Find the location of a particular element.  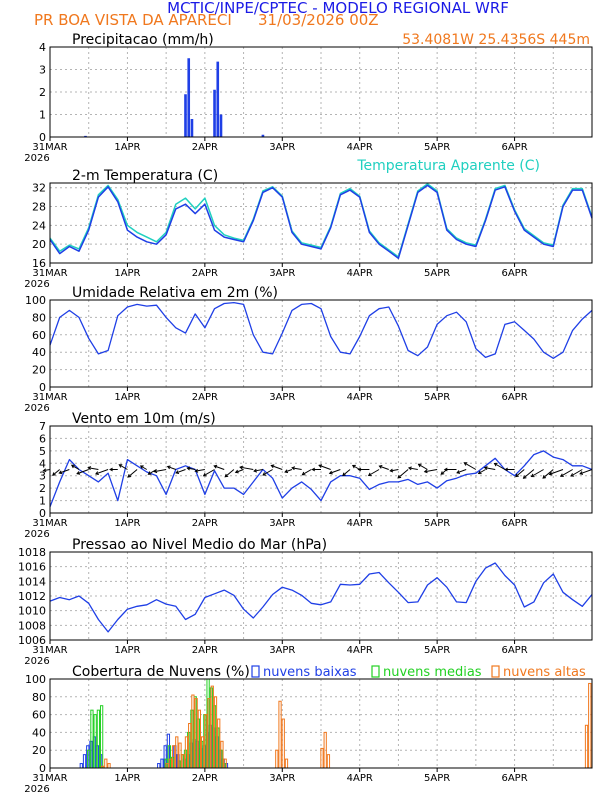

legend-label: nuvens medias is located at coordinates (432, 672).